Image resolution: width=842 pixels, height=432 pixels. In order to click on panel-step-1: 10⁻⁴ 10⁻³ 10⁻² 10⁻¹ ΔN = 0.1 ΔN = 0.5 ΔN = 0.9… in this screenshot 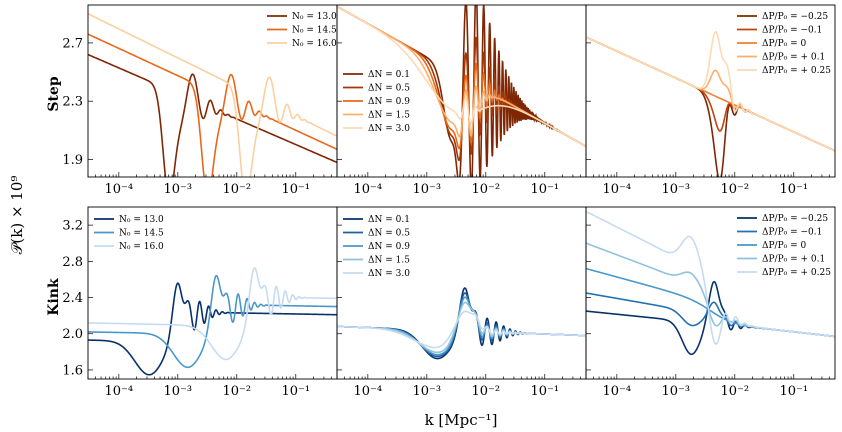, I will do `click(461, 100)`.